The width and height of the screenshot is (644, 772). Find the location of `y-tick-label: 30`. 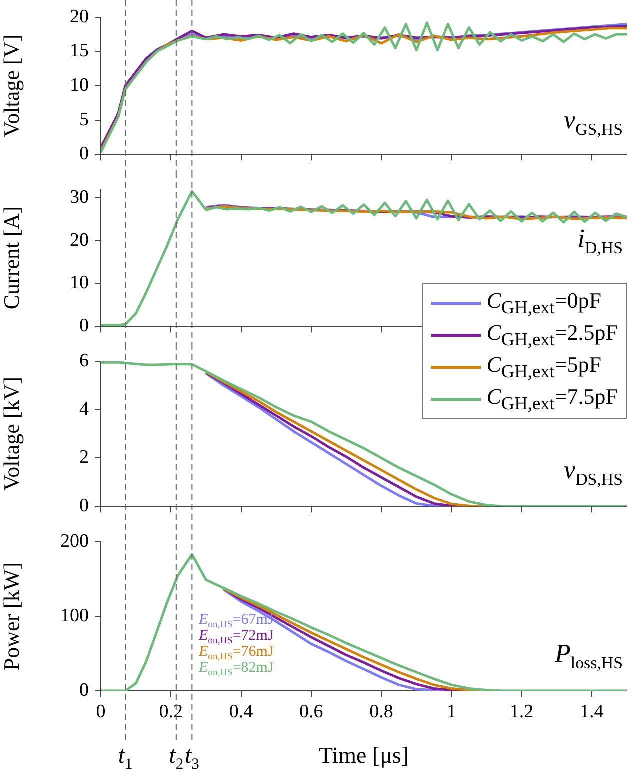

y-tick-label: 30 is located at coordinates (79, 197).